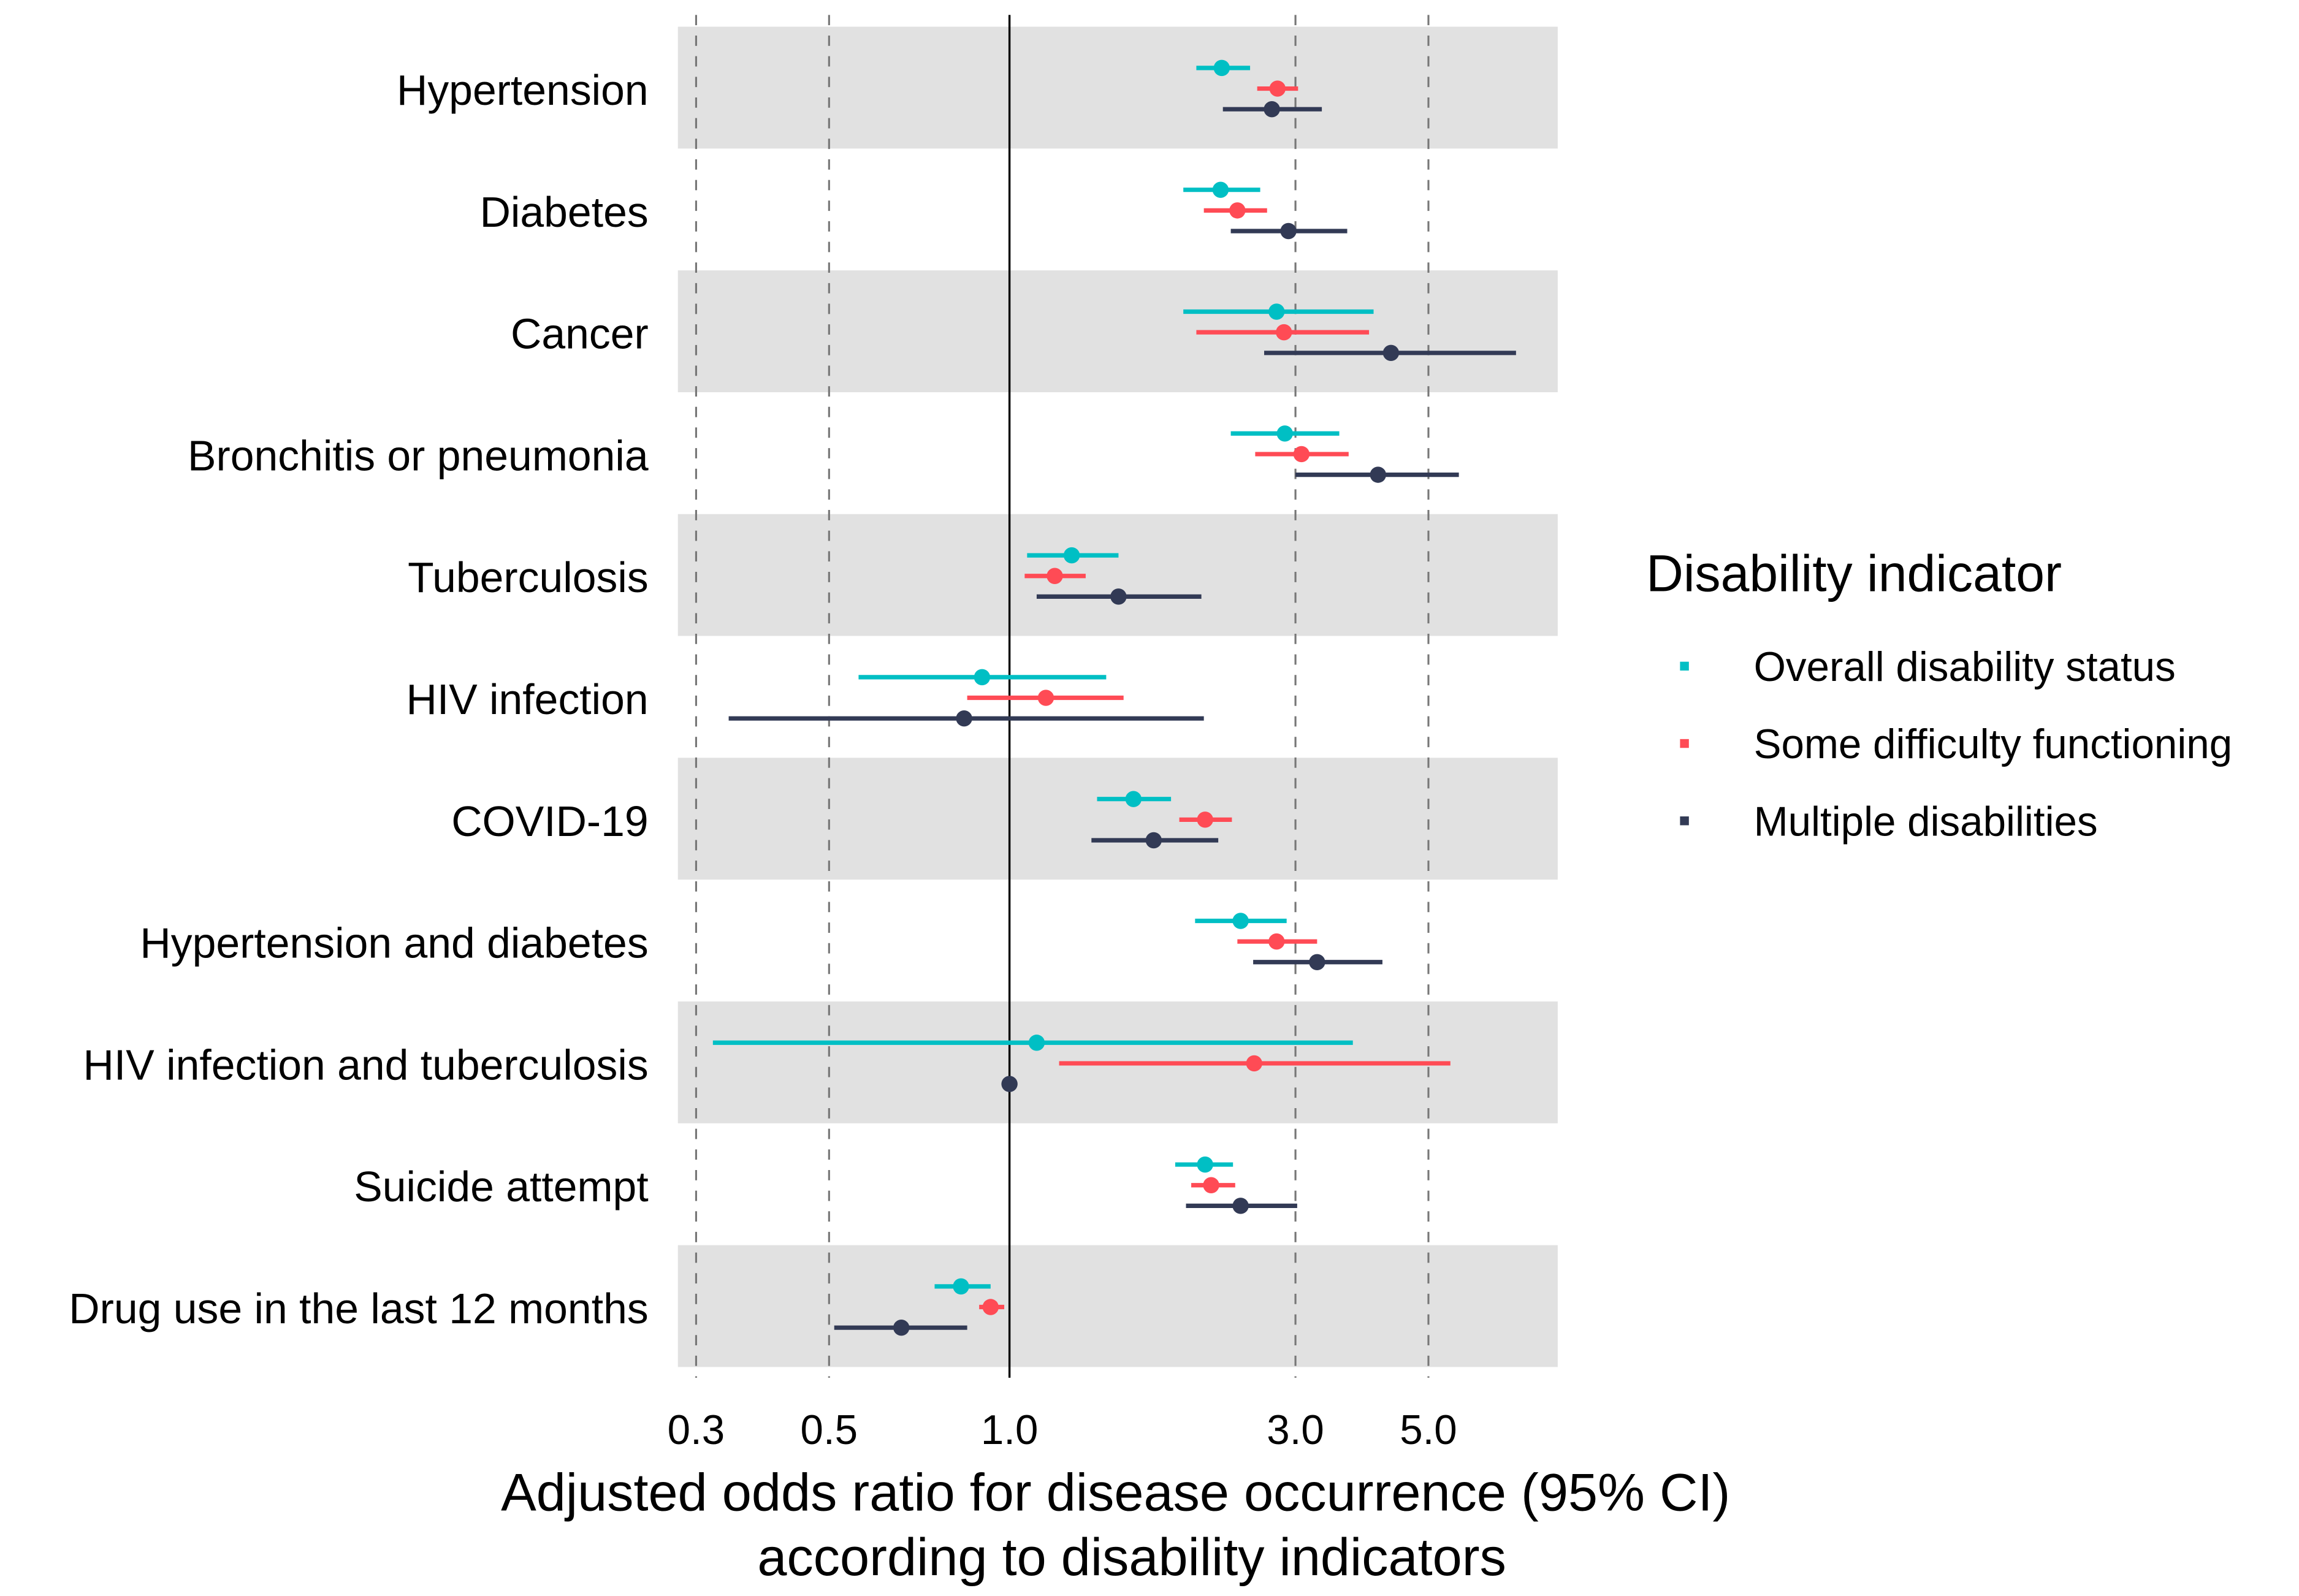 This screenshot has width=2299, height=1596. Describe the element at coordinates (1854, 573) in the screenshot. I see `legend-title: Disability indicator` at that location.